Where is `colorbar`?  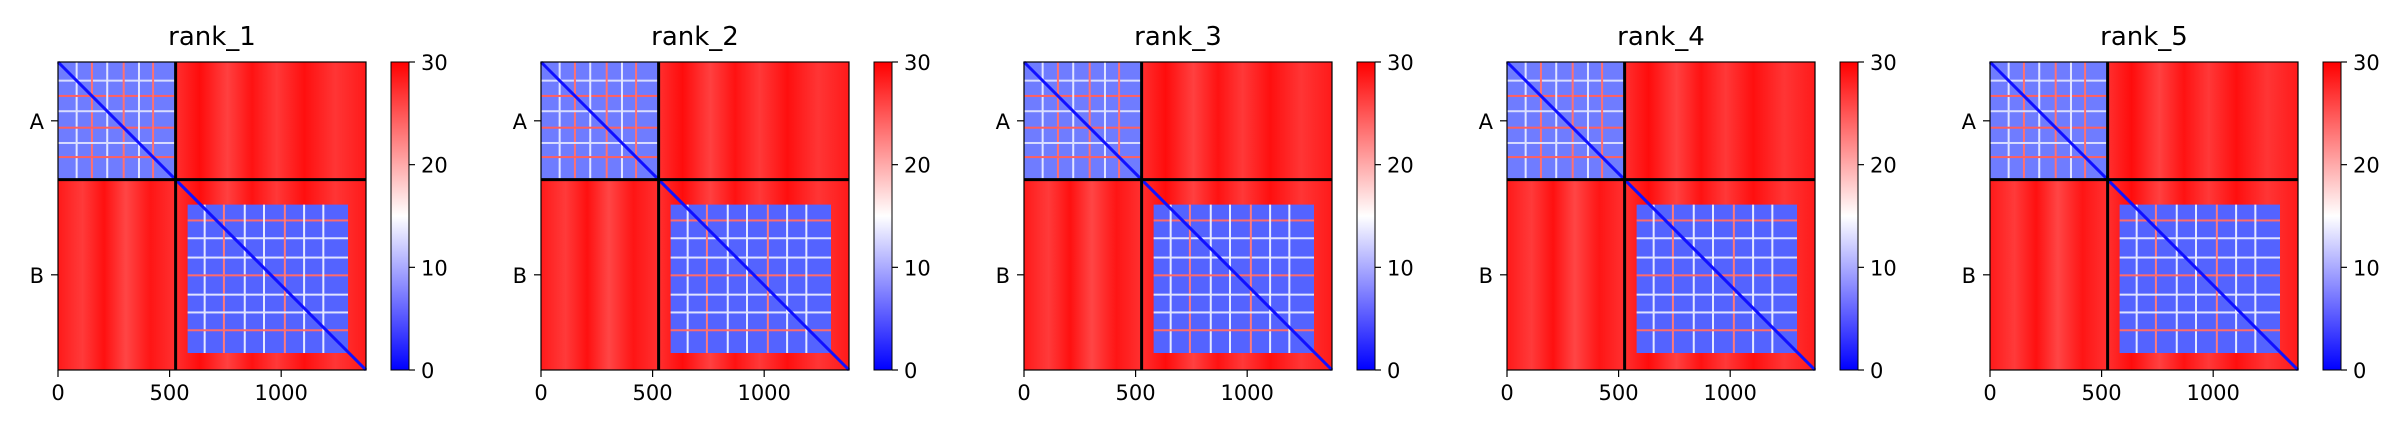 colorbar is located at coordinates (1366, 216).